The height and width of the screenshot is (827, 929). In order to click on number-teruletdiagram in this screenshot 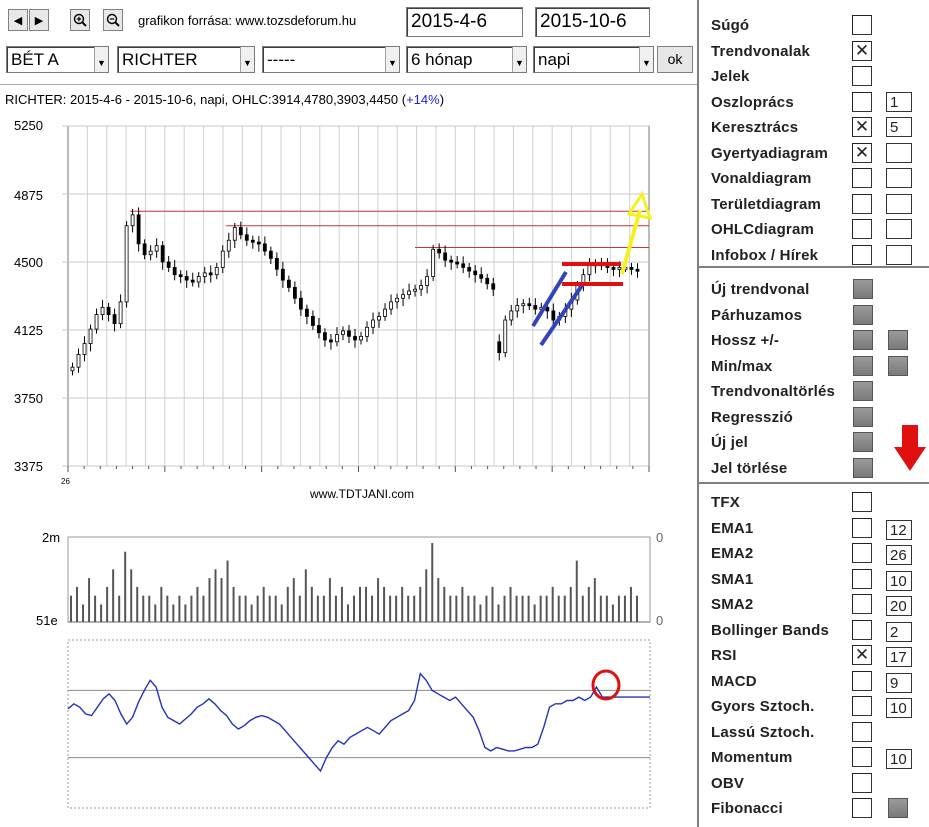, I will do `click(899, 204)`.